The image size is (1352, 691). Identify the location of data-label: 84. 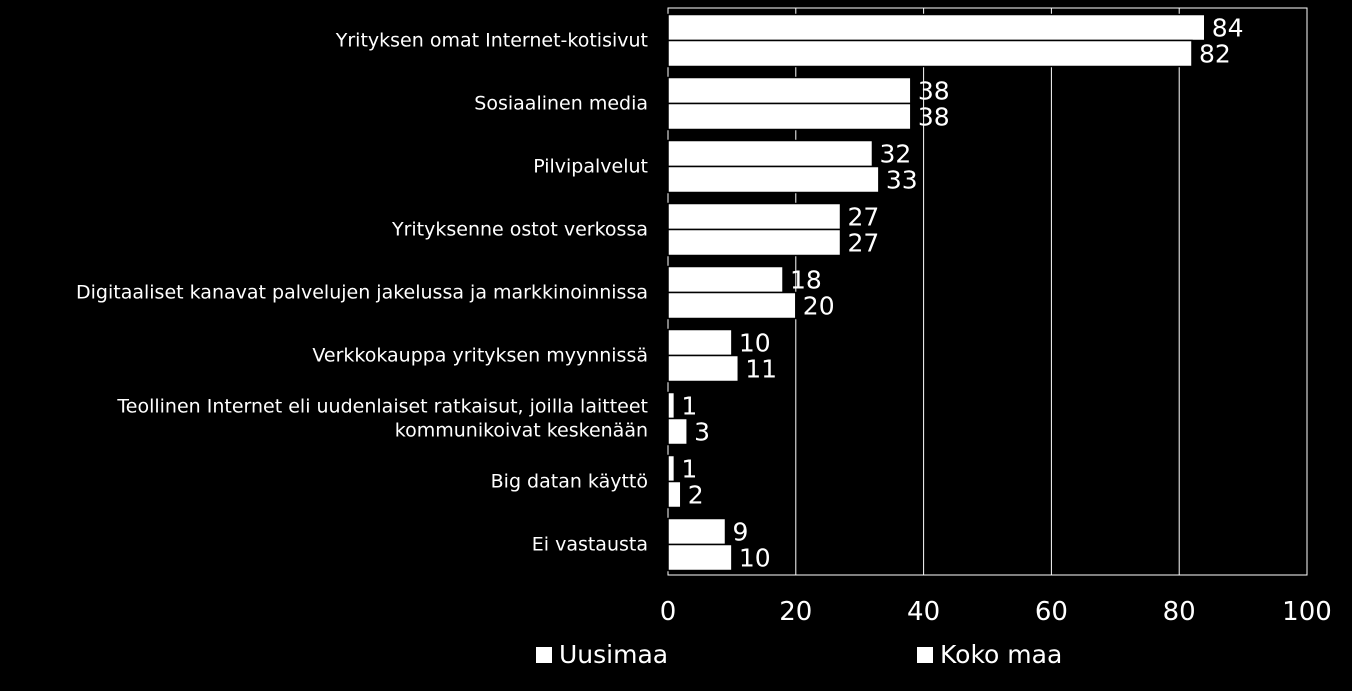
(1228, 28).